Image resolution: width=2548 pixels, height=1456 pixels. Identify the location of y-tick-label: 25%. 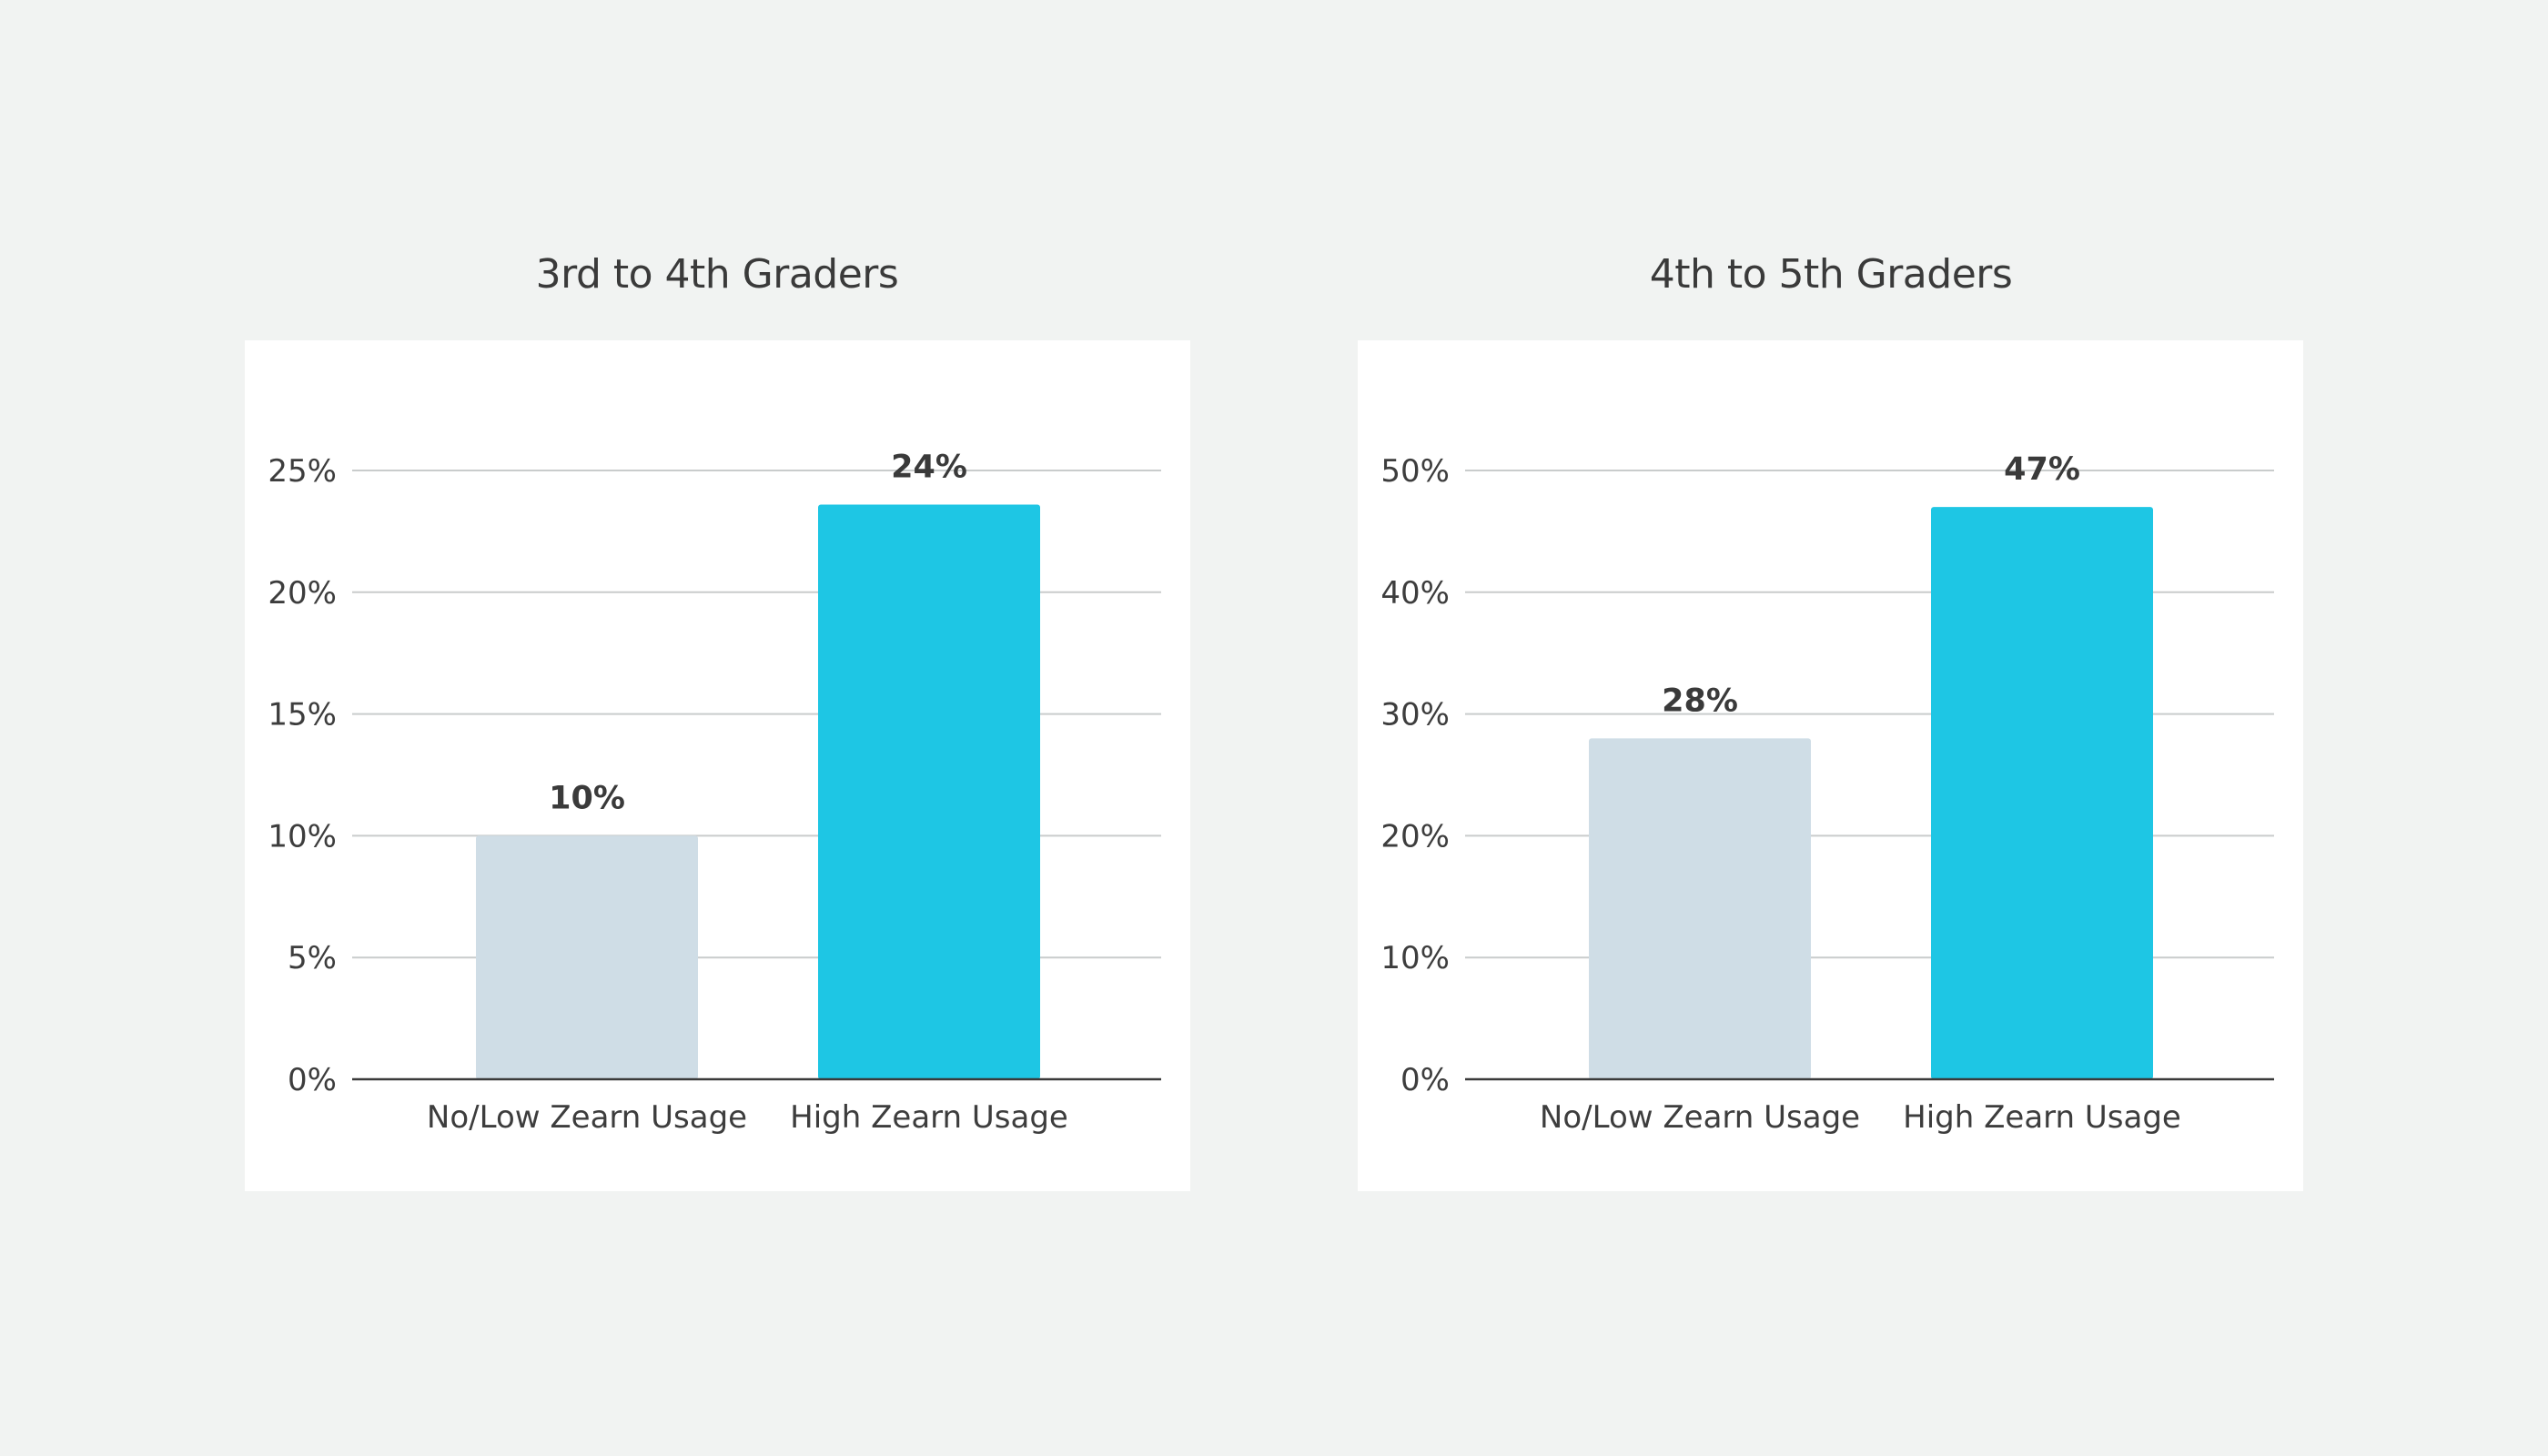
(302, 472).